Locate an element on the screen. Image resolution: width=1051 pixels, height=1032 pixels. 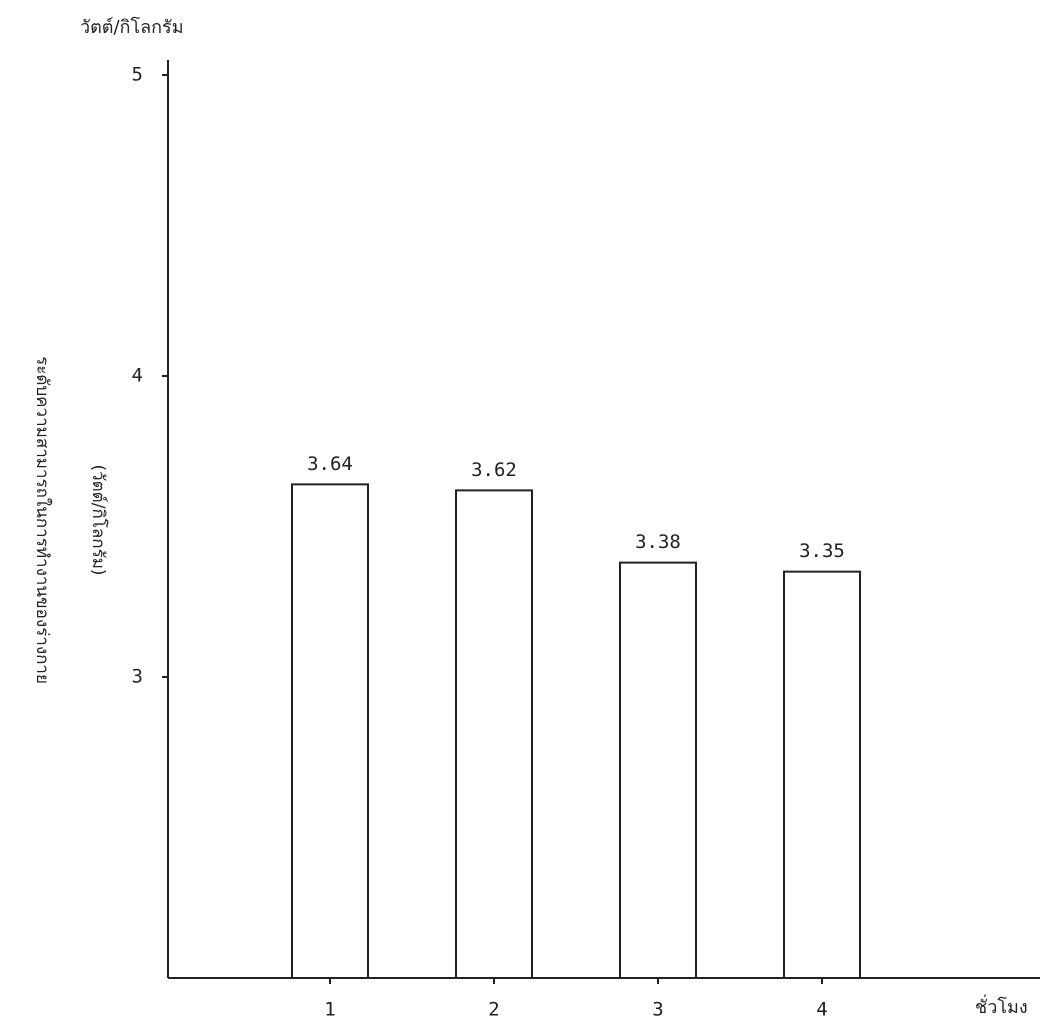
x-tick-label: 3 is located at coordinates (657, 1010).